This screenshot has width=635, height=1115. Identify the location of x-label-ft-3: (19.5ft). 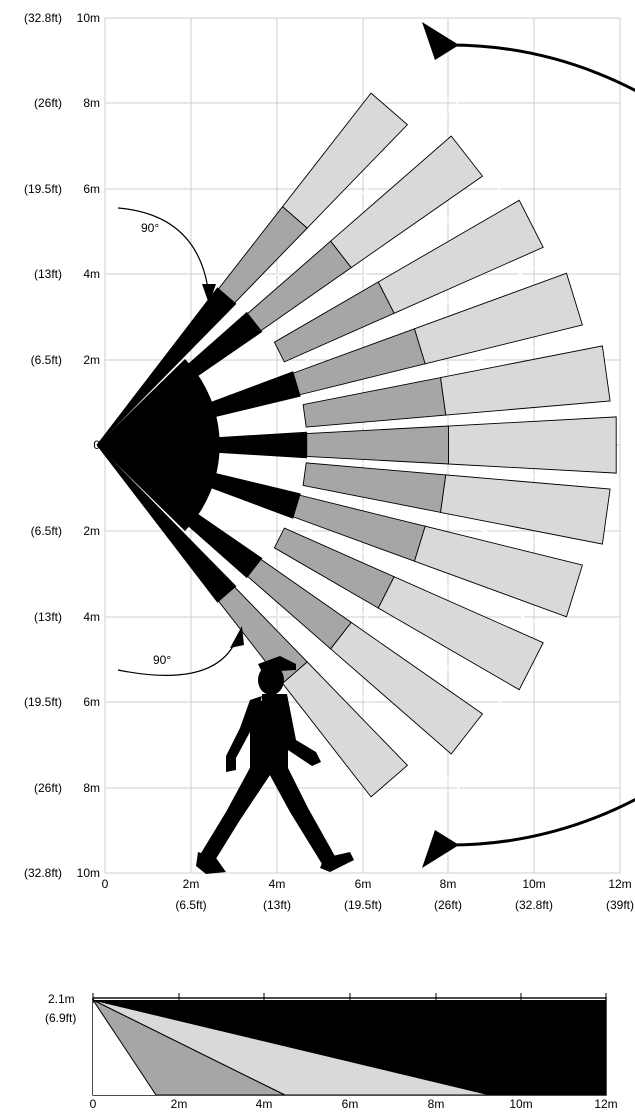
(363, 905).